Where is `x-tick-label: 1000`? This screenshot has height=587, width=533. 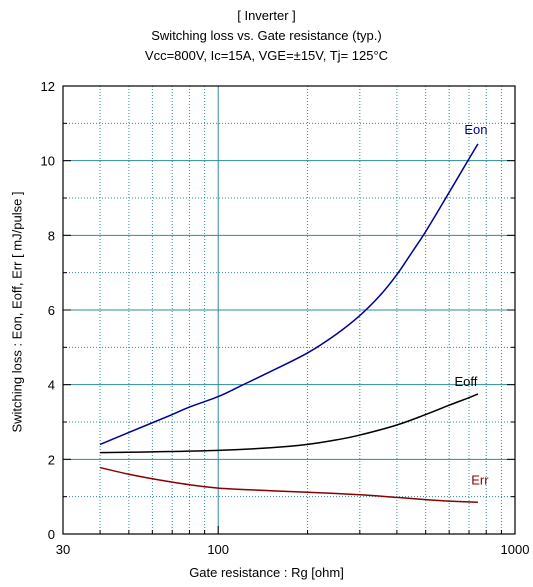
x-tick-label: 1000 is located at coordinates (515, 549).